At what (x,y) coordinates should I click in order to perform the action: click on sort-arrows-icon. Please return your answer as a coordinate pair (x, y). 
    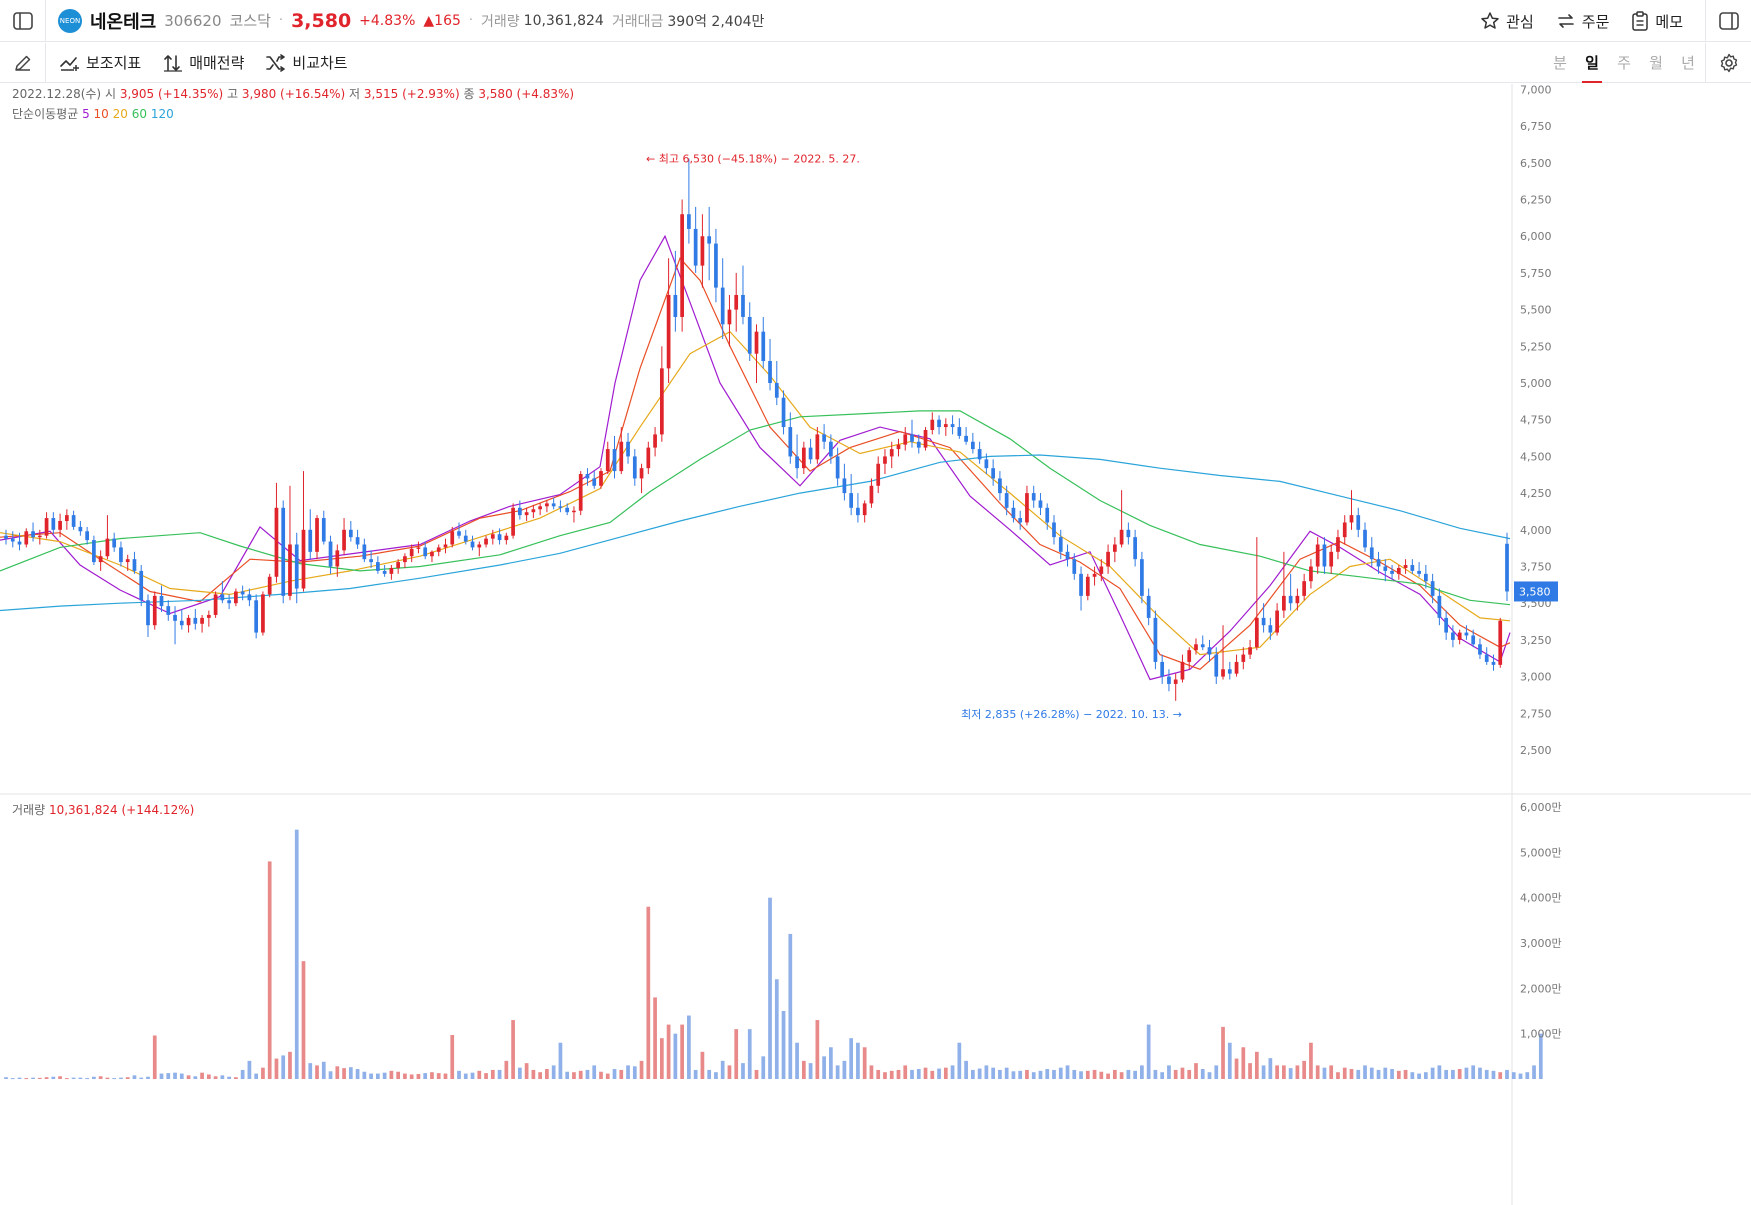
    Looking at the image, I should click on (173, 63).